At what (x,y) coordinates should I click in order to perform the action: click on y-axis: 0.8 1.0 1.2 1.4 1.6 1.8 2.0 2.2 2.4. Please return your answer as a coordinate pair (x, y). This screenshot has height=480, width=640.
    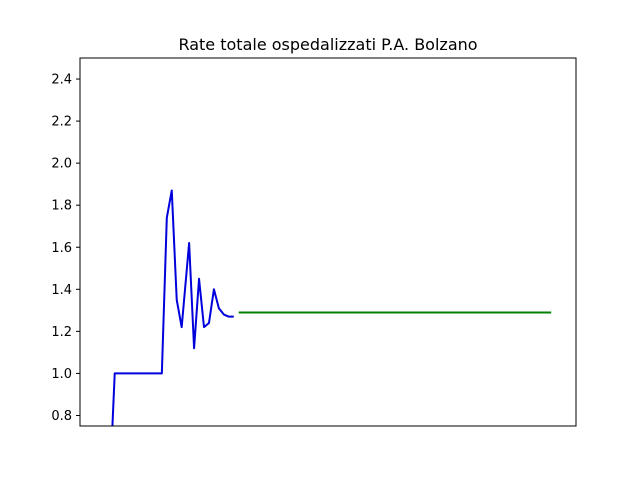
    Looking at the image, I should click on (65, 248).